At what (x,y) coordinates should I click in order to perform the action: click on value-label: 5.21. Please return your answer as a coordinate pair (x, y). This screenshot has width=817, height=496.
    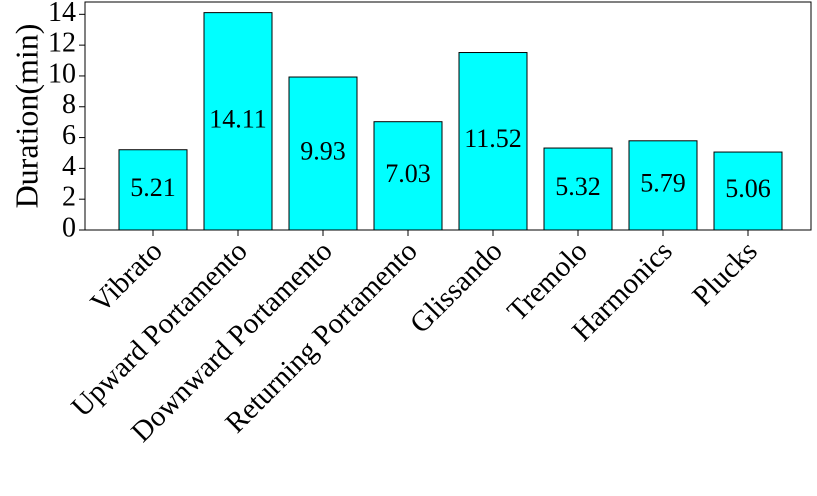
    Looking at the image, I should click on (153, 187).